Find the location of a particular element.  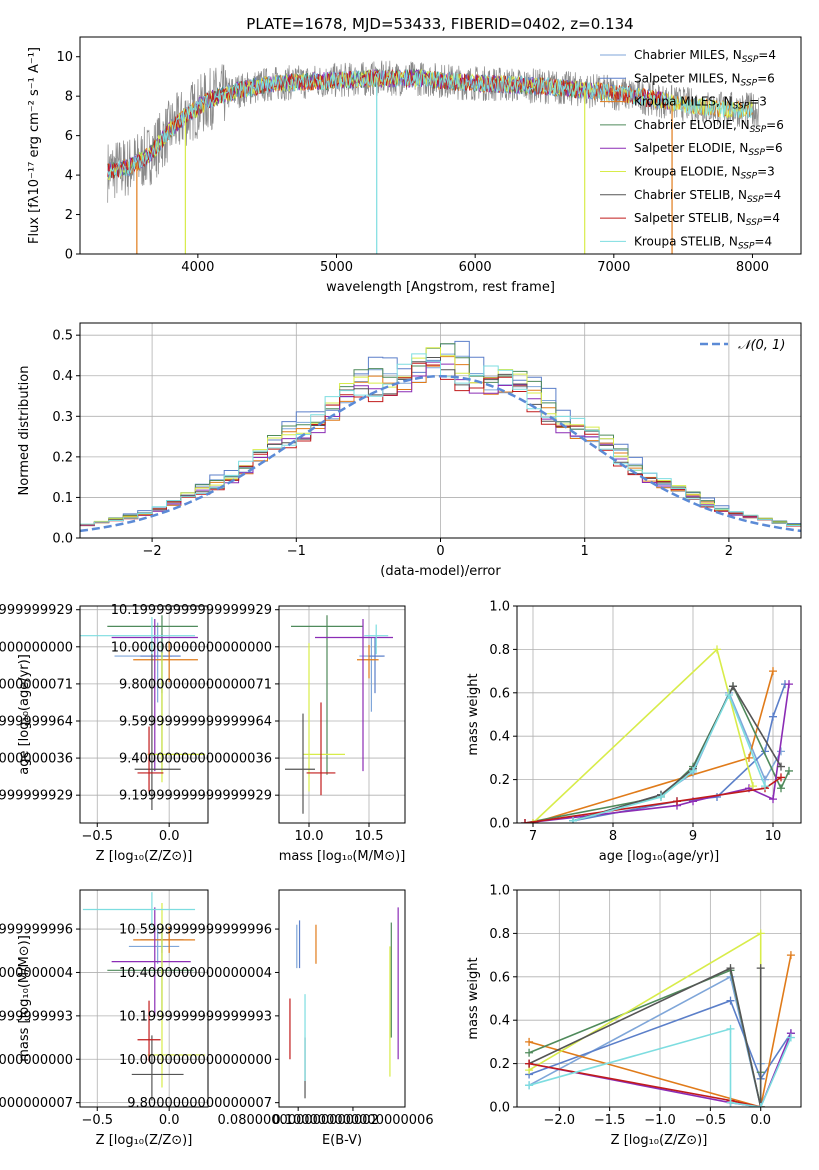

x-tick-label: 0 is located at coordinates (440, 551).